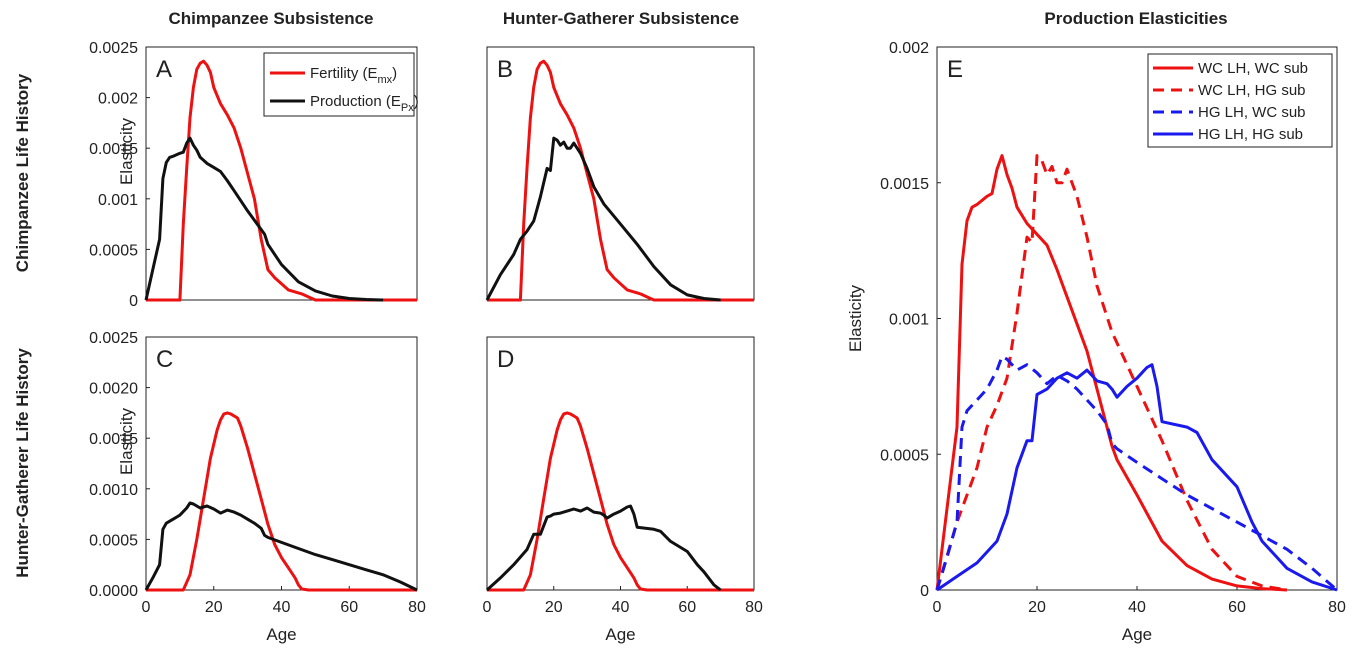 The image size is (1363, 648). I want to click on panel-letter: A, so click(164, 69).